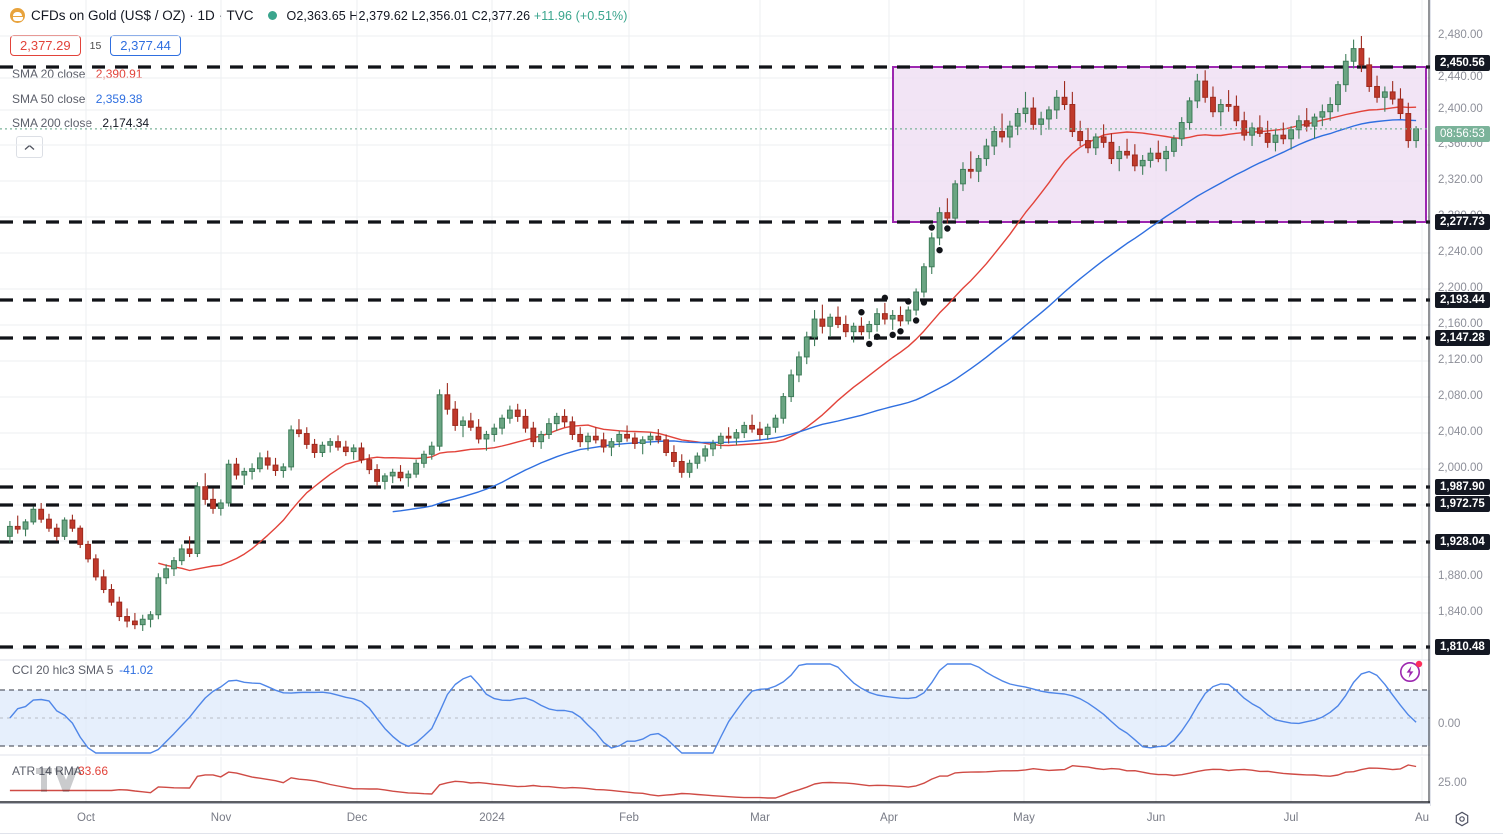  What do you see at coordinates (93, 771) in the screenshot?
I see `atr-legend-value: 33.66` at bounding box center [93, 771].